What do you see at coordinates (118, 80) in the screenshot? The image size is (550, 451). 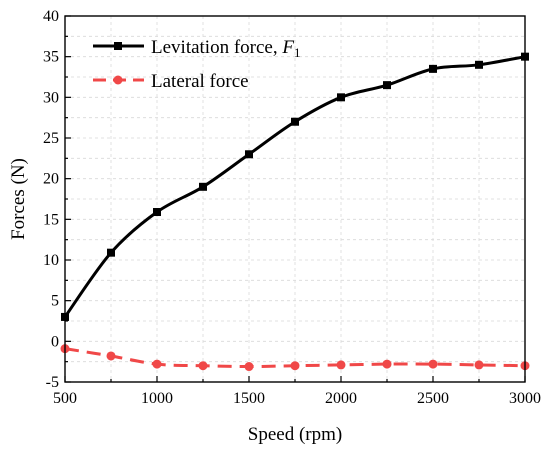 I see `legend-marker-lateral` at bounding box center [118, 80].